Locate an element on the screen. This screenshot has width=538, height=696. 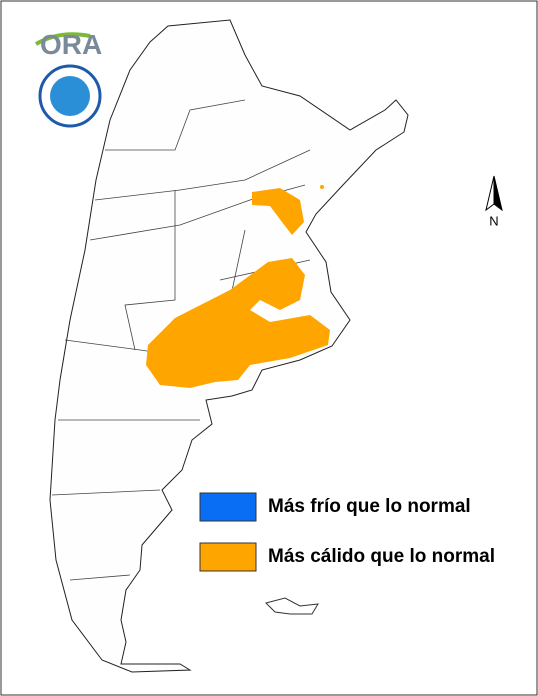
logo: ORA is located at coordinates (68, 78).